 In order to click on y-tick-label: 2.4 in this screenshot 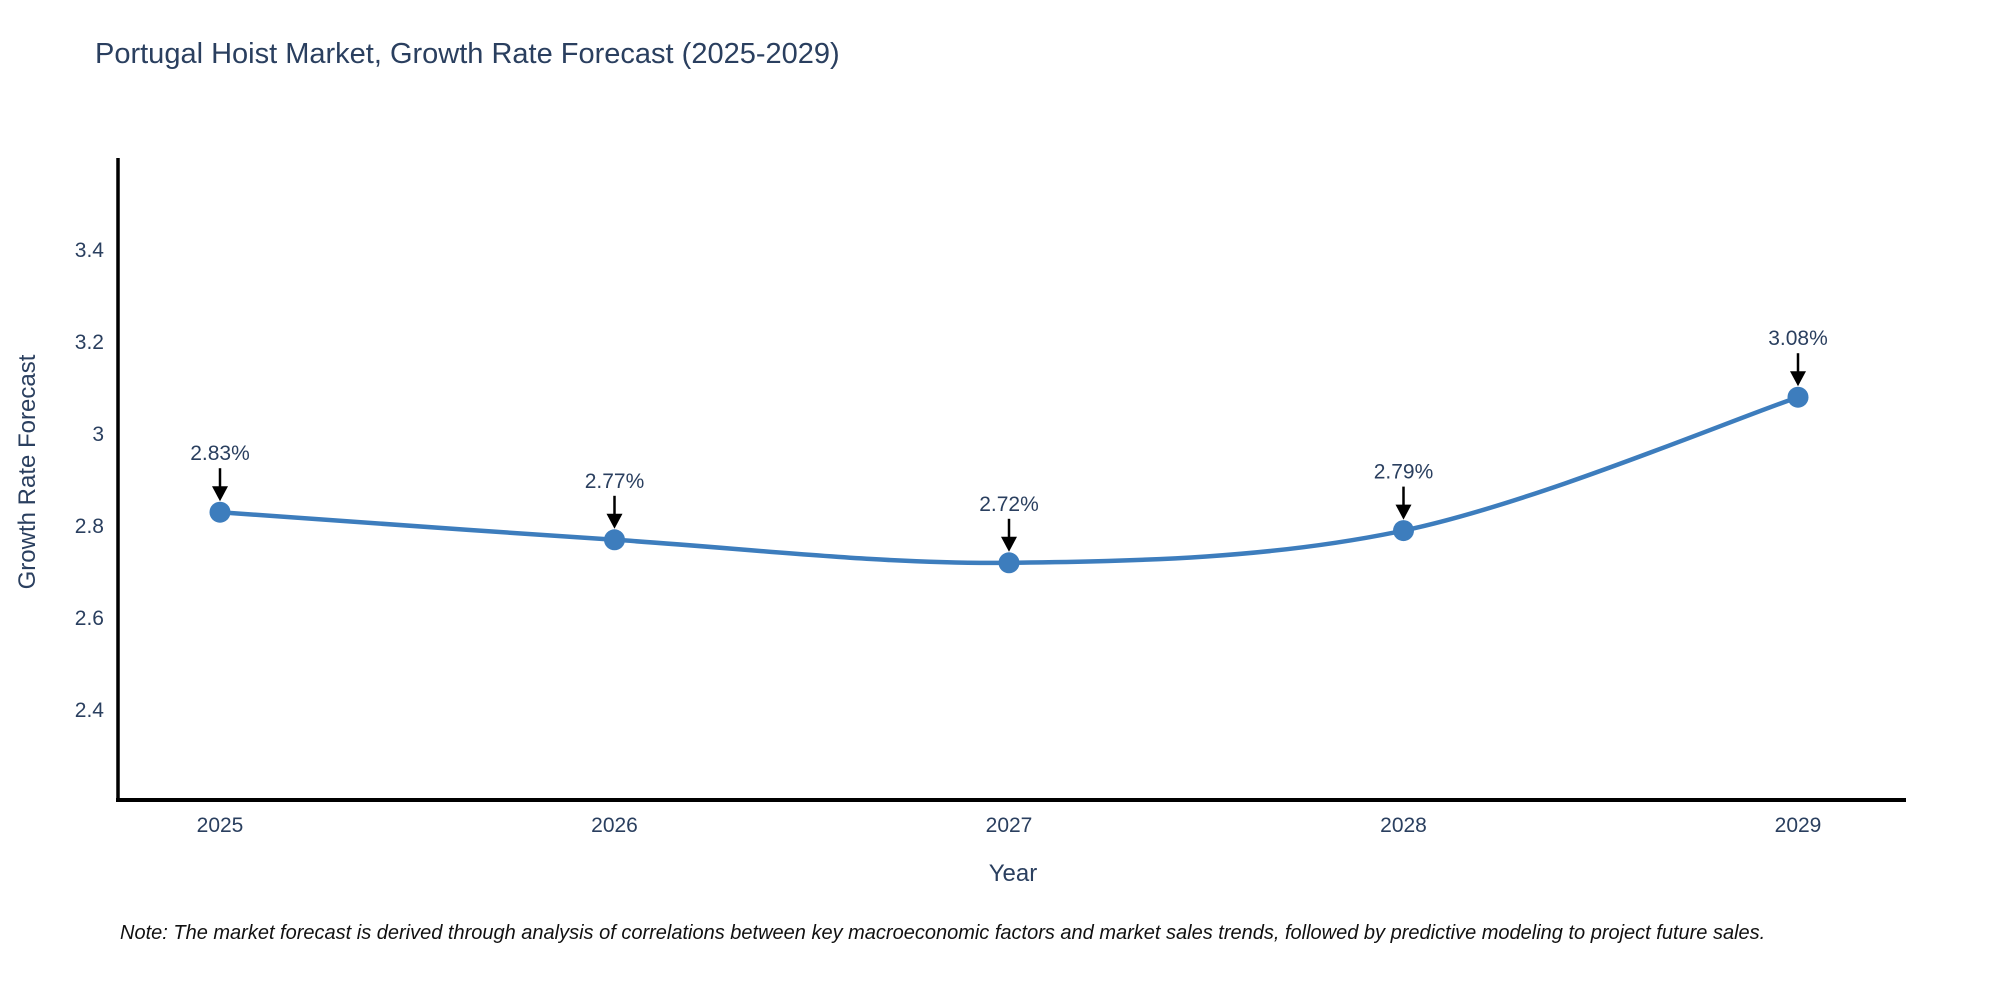, I will do `click(90, 710)`.